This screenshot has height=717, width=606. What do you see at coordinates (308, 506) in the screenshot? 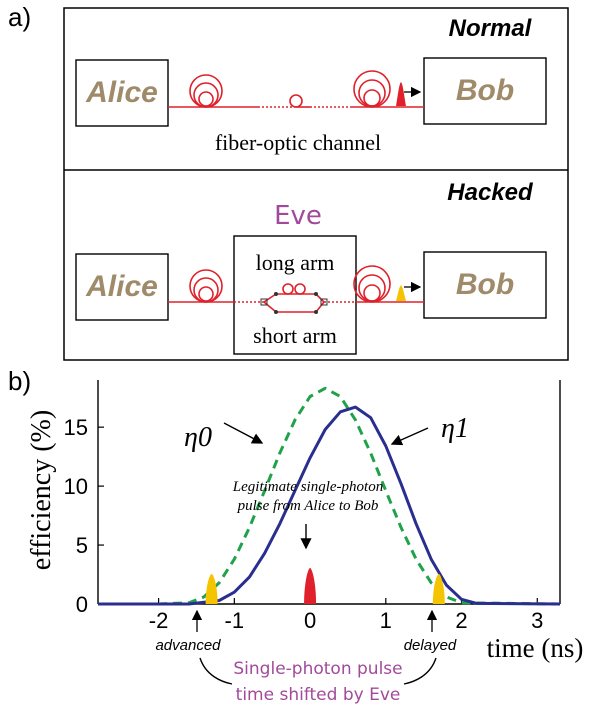
I see `legit-pulse-annotation-line2: pulse from Alice to Bob` at bounding box center [308, 506].